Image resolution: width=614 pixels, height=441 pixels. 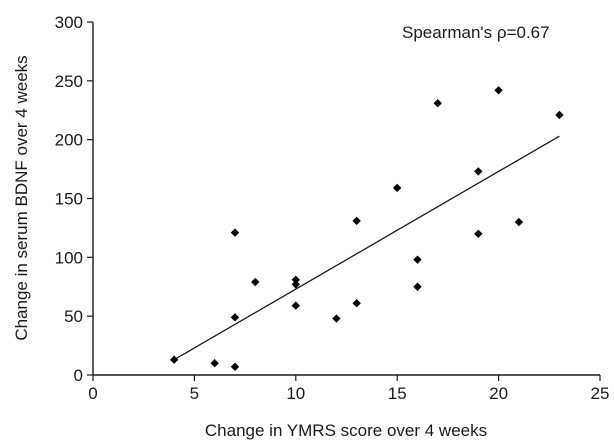 What do you see at coordinates (476, 32) in the screenshot?
I see `spearman-annotation: Spearman's ρ=0.67` at bounding box center [476, 32].